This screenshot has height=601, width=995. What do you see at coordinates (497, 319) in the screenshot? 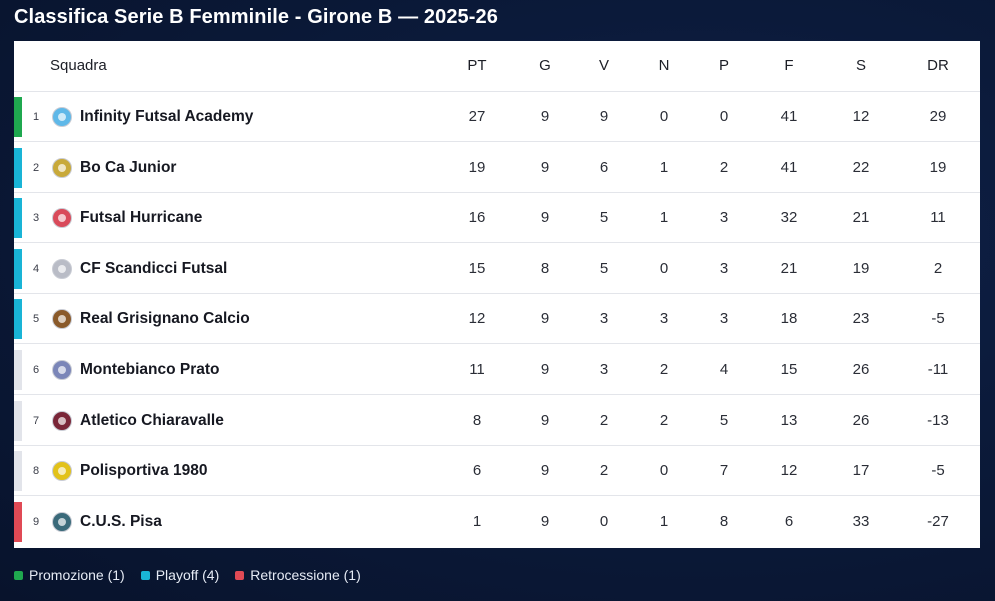
I see `table-row: 5 Real Grisignano Calcio 12 9 3 3 3 18 23 -5` at bounding box center [497, 319].